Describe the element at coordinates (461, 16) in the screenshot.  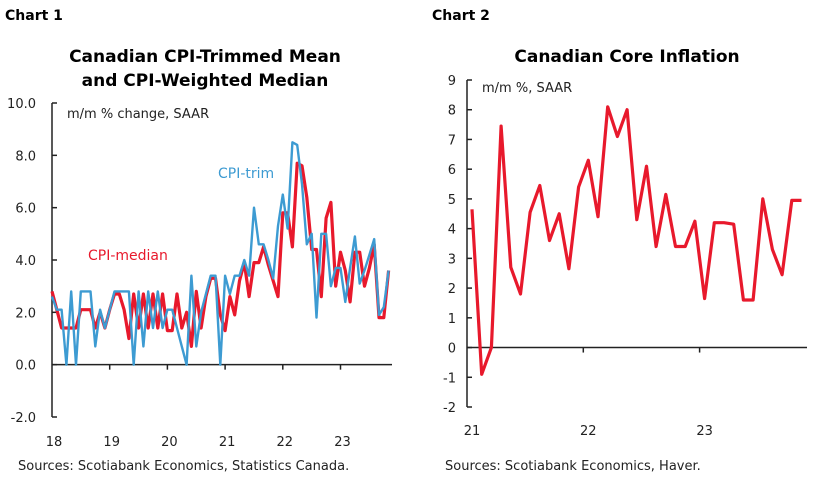
I see `chart-2-label: Chart 2` at that location.